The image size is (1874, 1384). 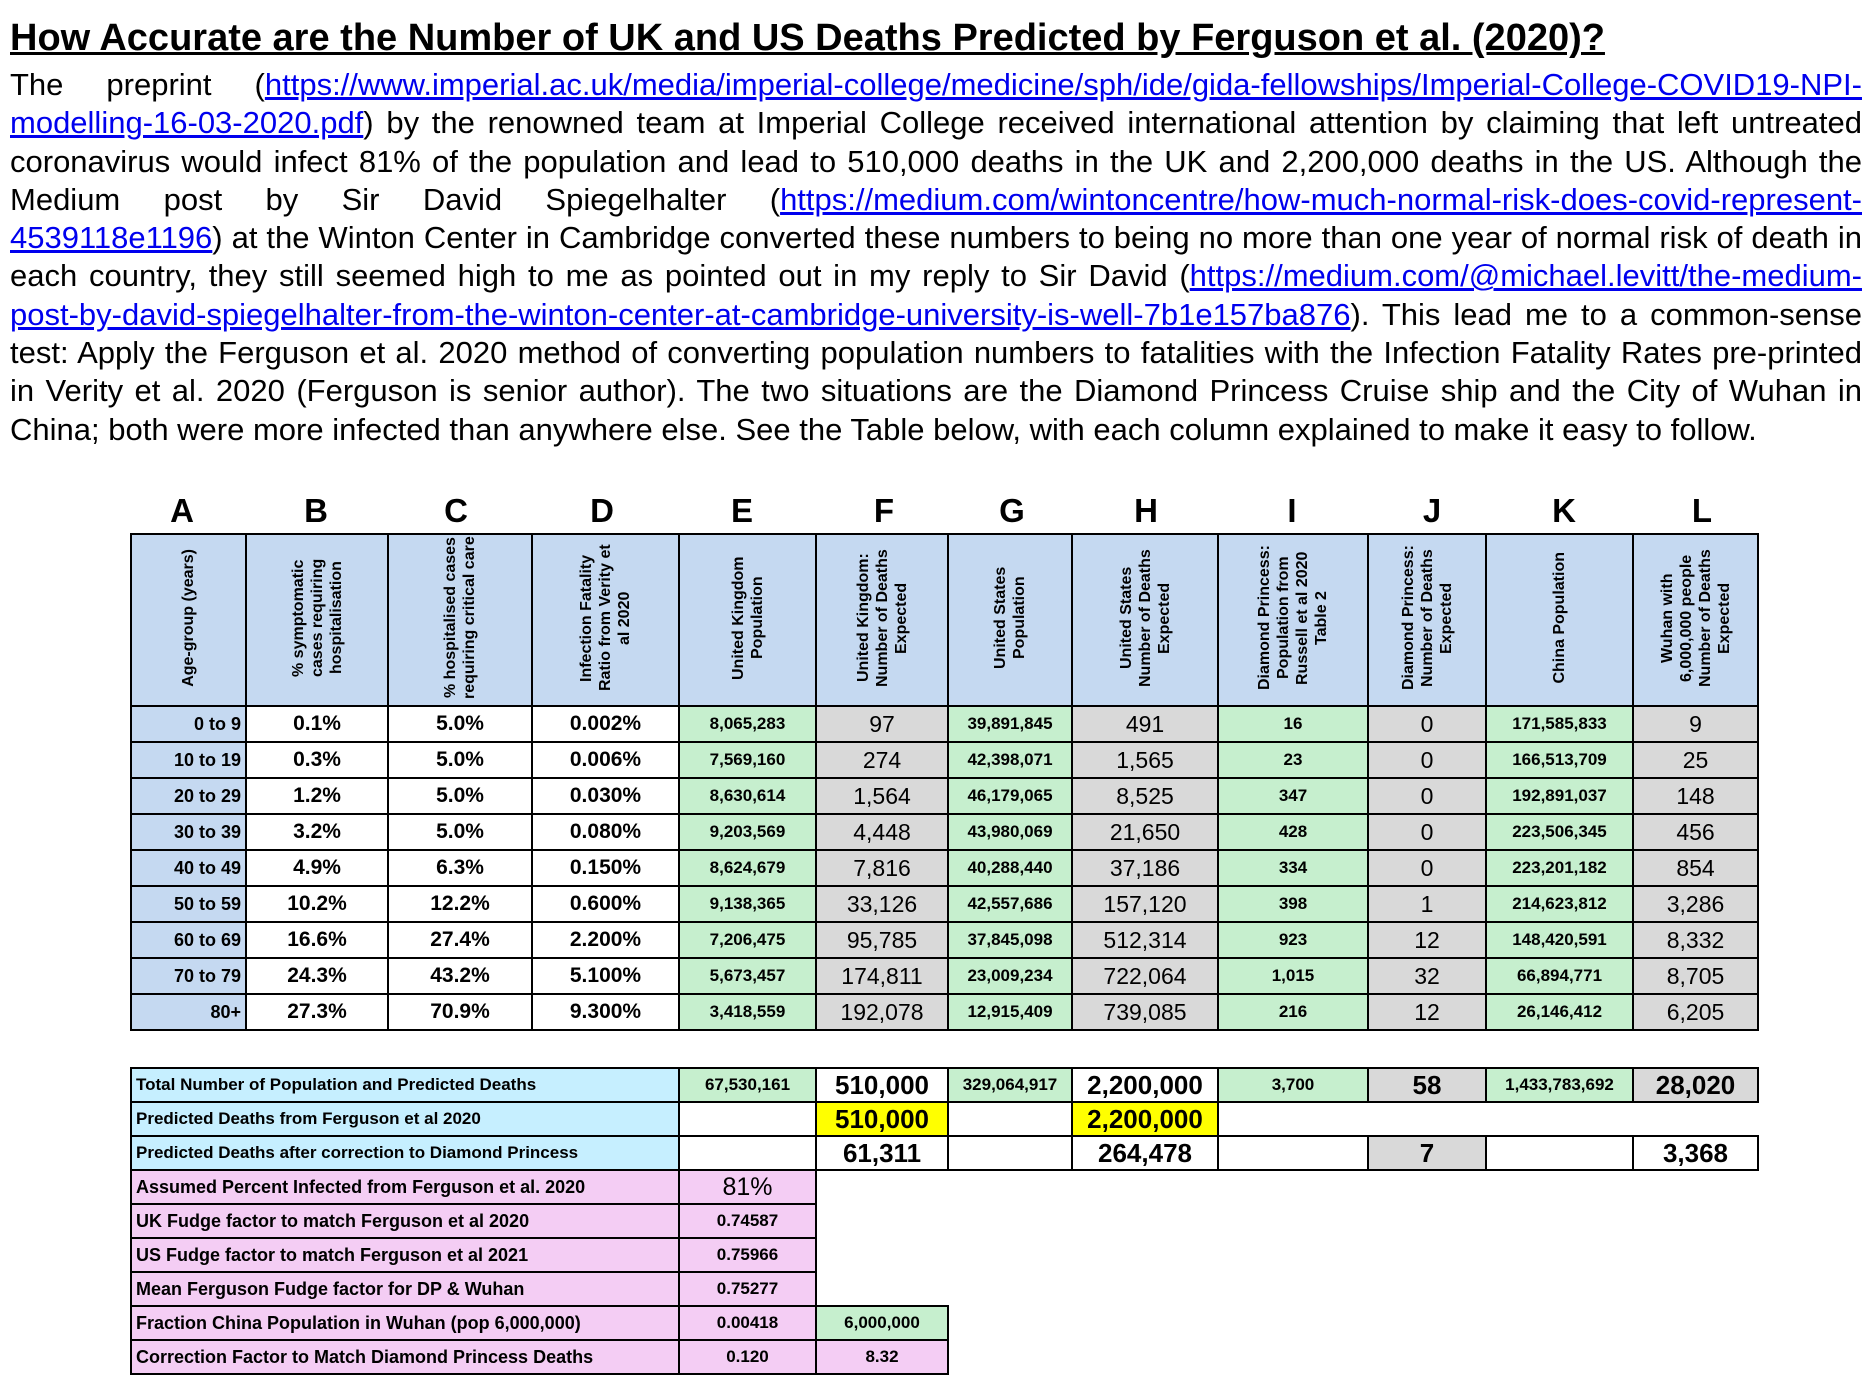 What do you see at coordinates (1145, 940) in the screenshot?
I see `table-cell: 512,314` at bounding box center [1145, 940].